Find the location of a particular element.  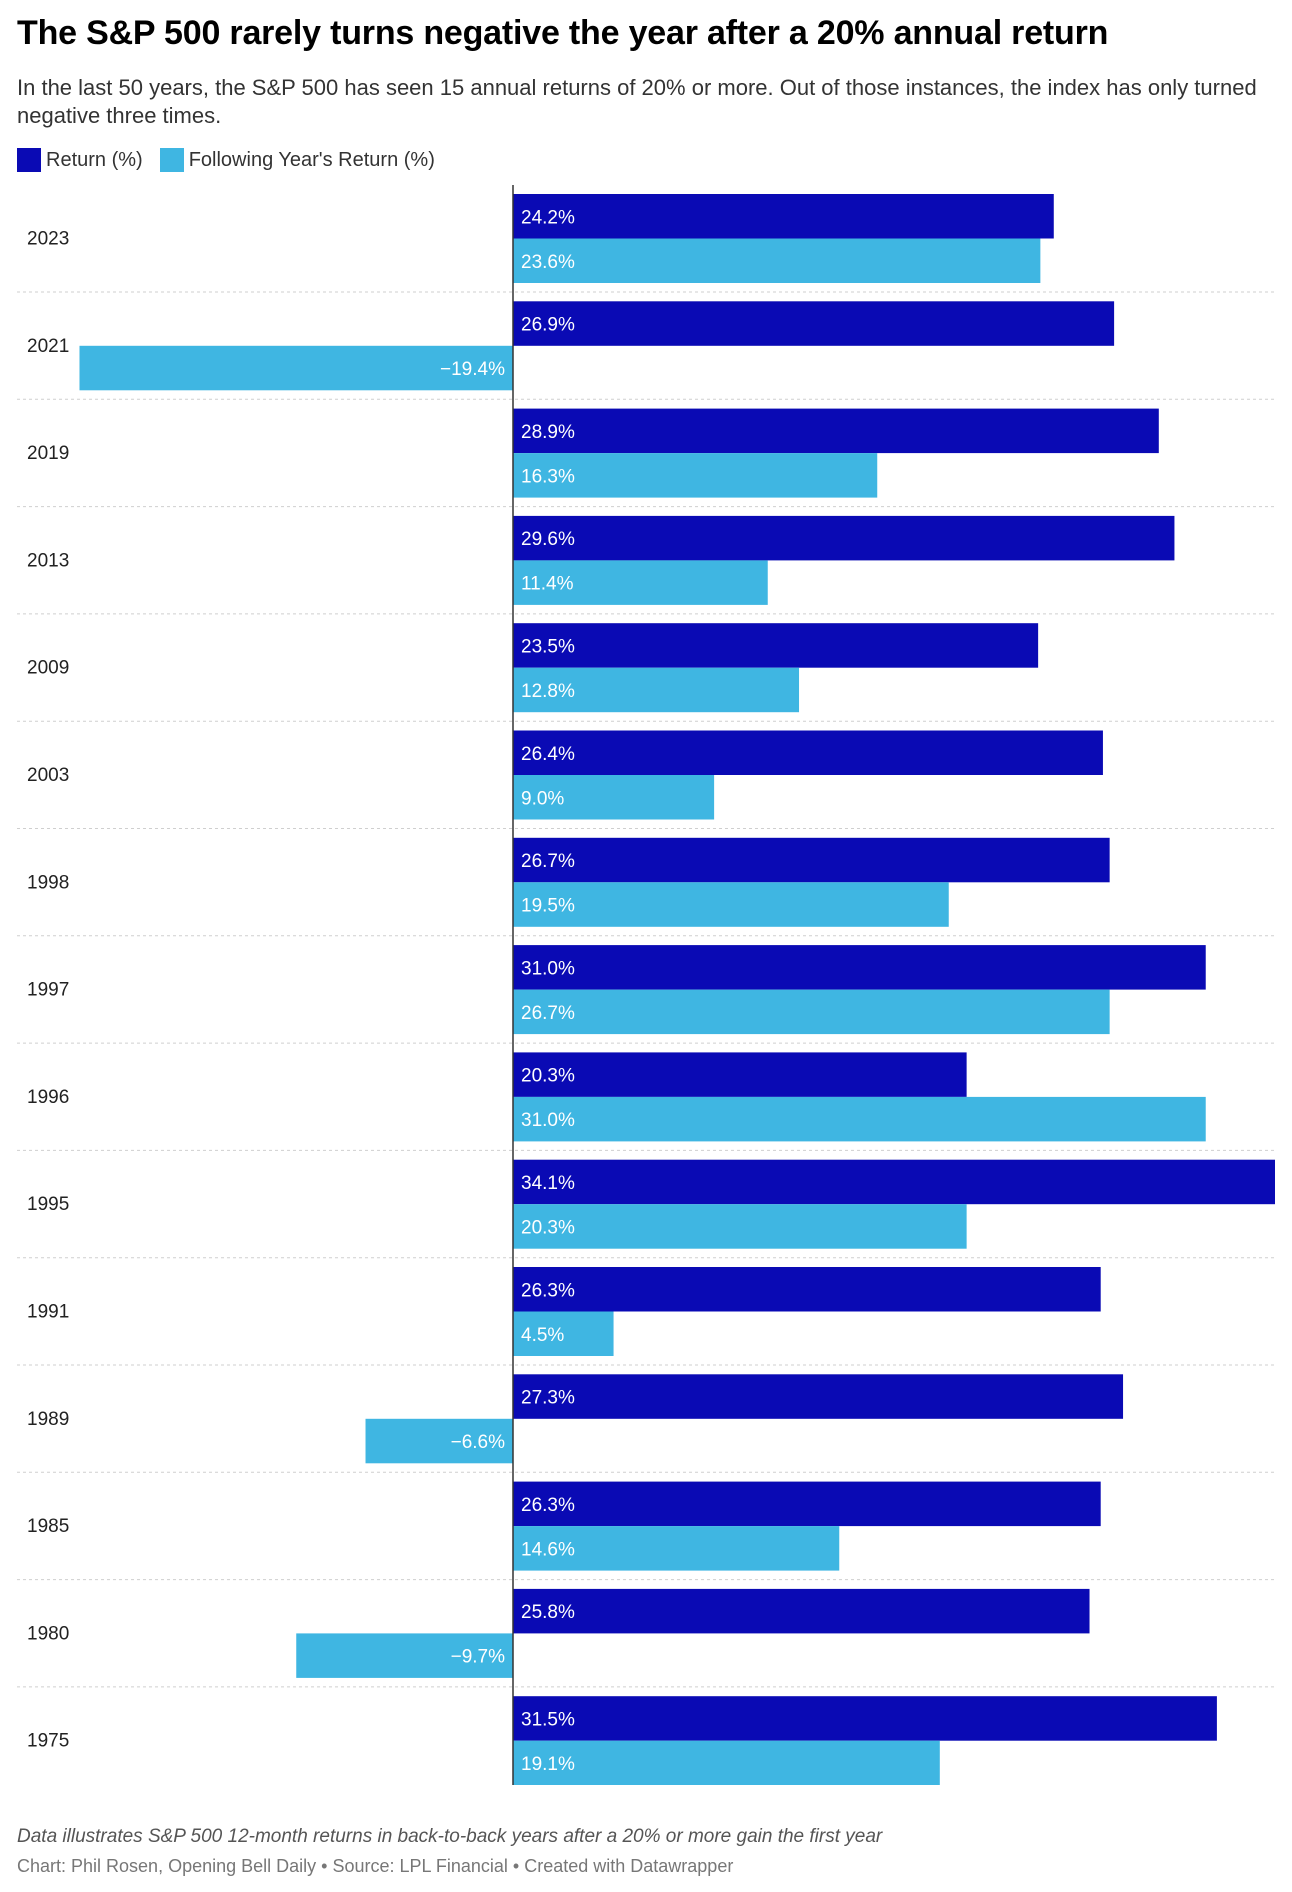

legend-item-following: Following Year's Return (%) is located at coordinates (297, 160).